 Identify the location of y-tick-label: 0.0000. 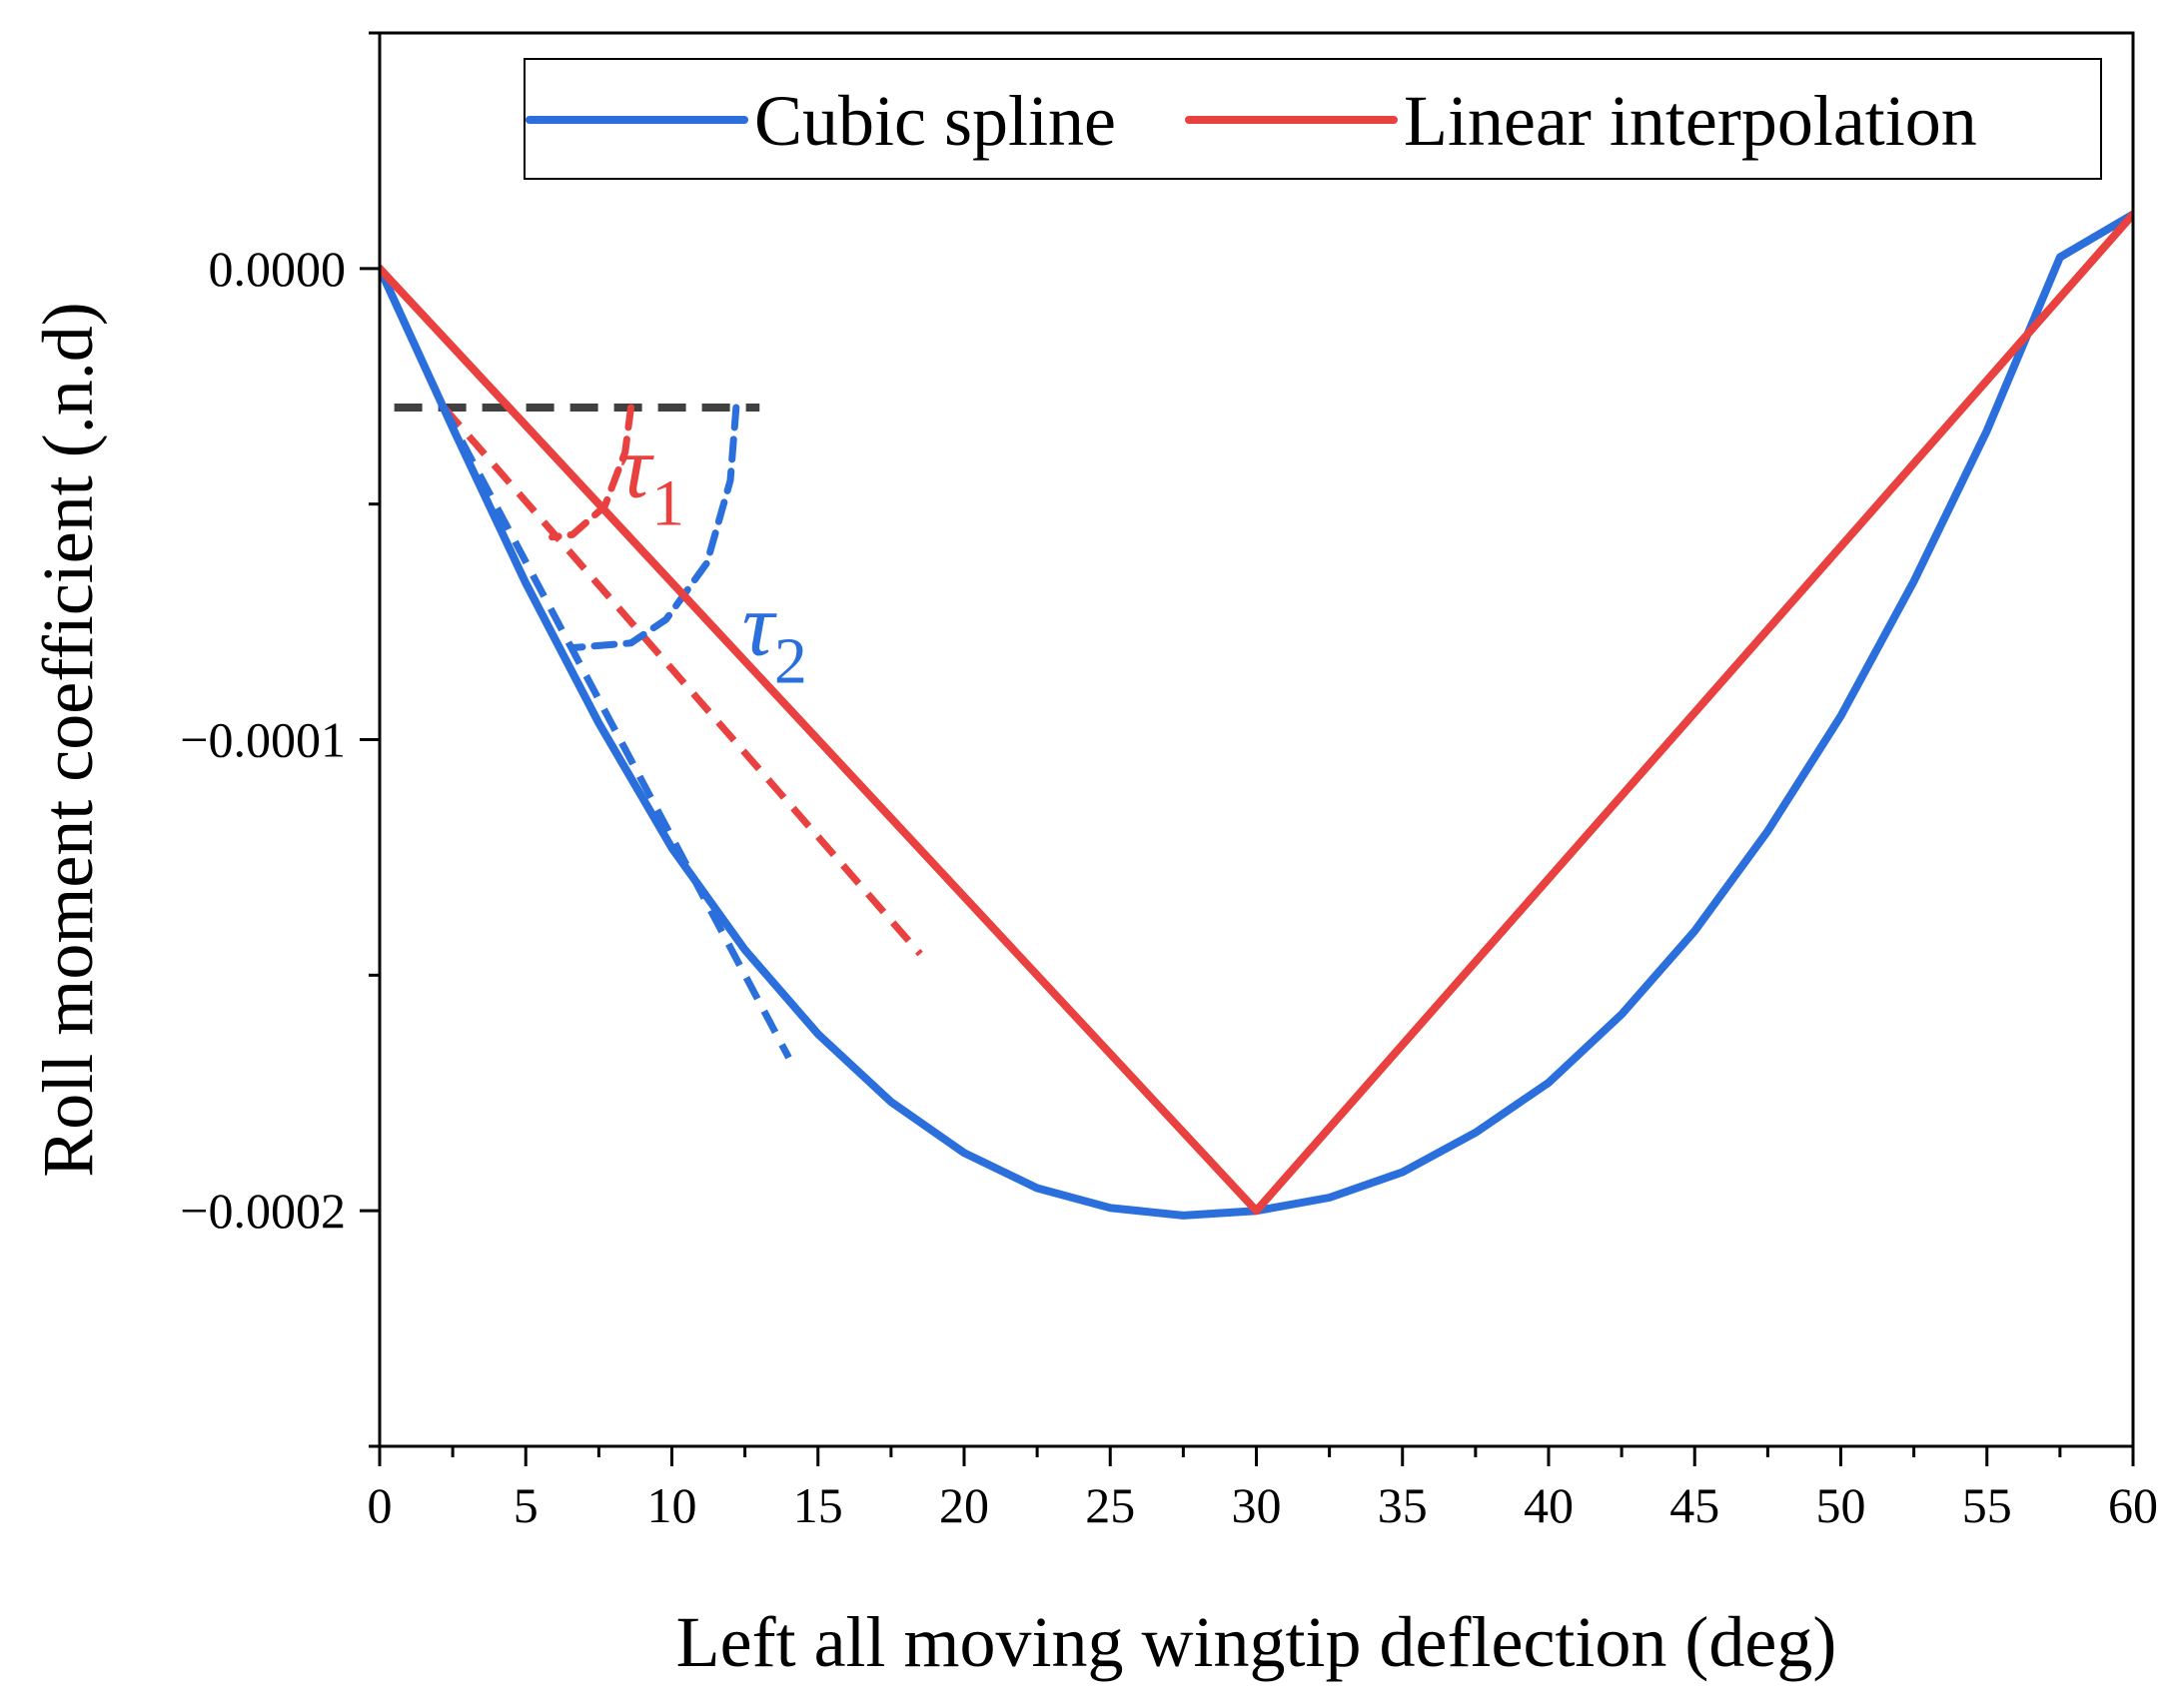
(278, 269).